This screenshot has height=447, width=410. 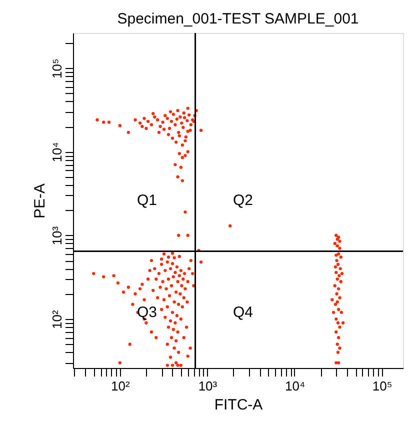 I want to click on y-axis-title: PE-A, so click(x=40, y=201).